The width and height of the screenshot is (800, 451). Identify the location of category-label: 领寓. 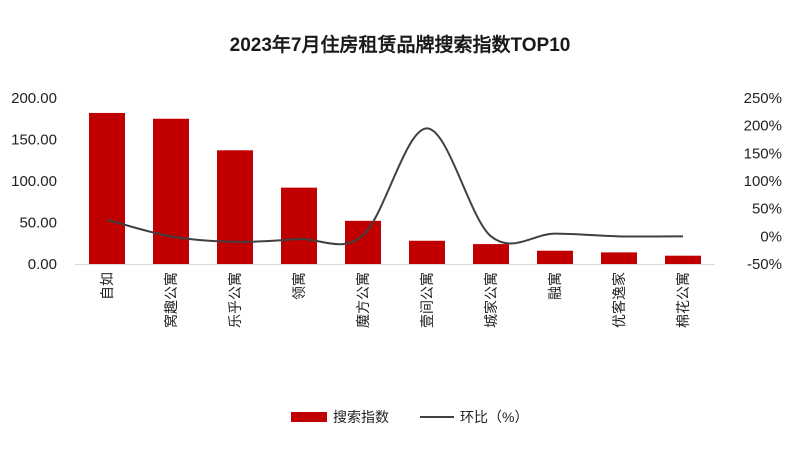
(299, 286).